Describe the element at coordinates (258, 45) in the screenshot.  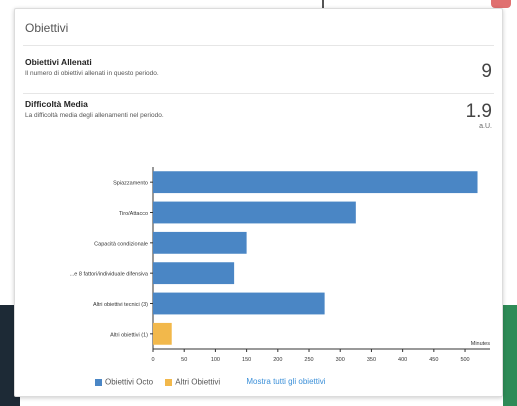
I see `title-divider` at that location.